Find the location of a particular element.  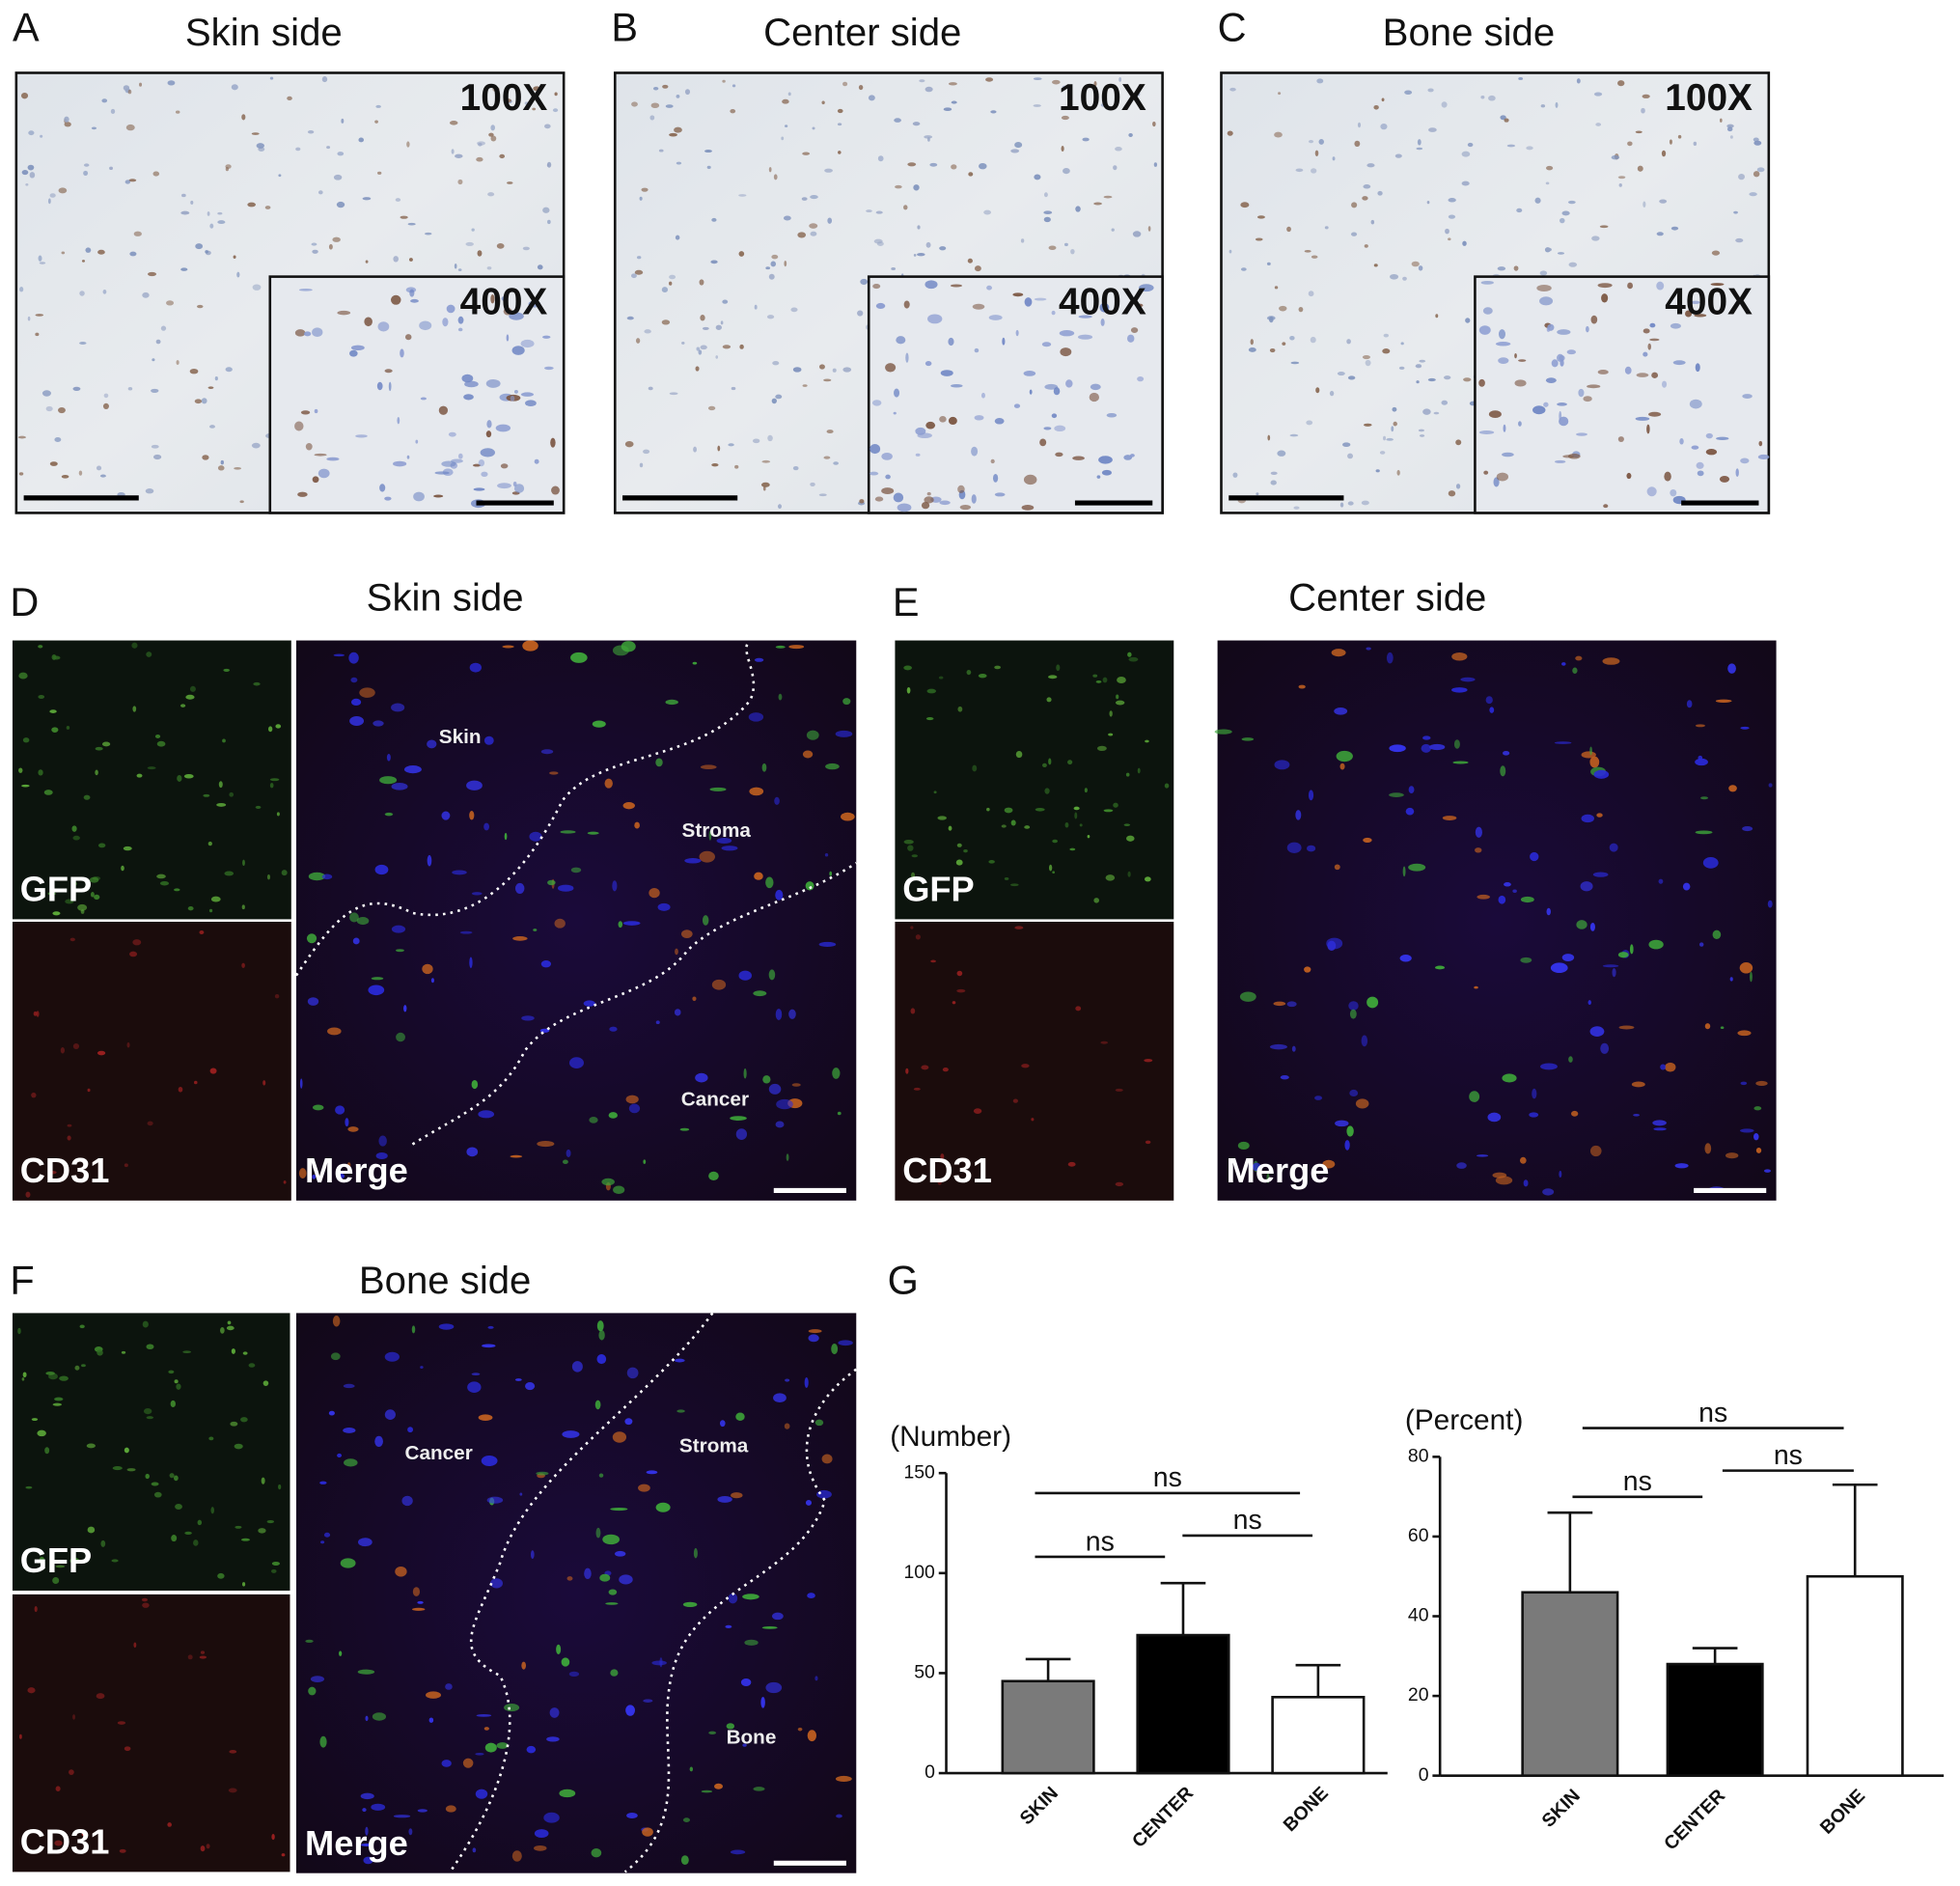

panel-title: Skin side is located at coordinates (264, 32).